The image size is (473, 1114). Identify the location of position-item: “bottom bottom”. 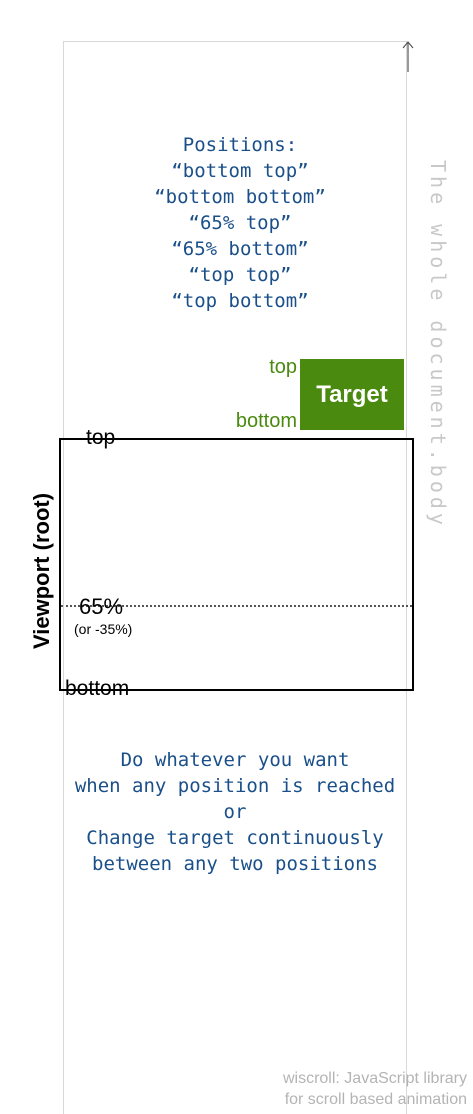
(240, 197).